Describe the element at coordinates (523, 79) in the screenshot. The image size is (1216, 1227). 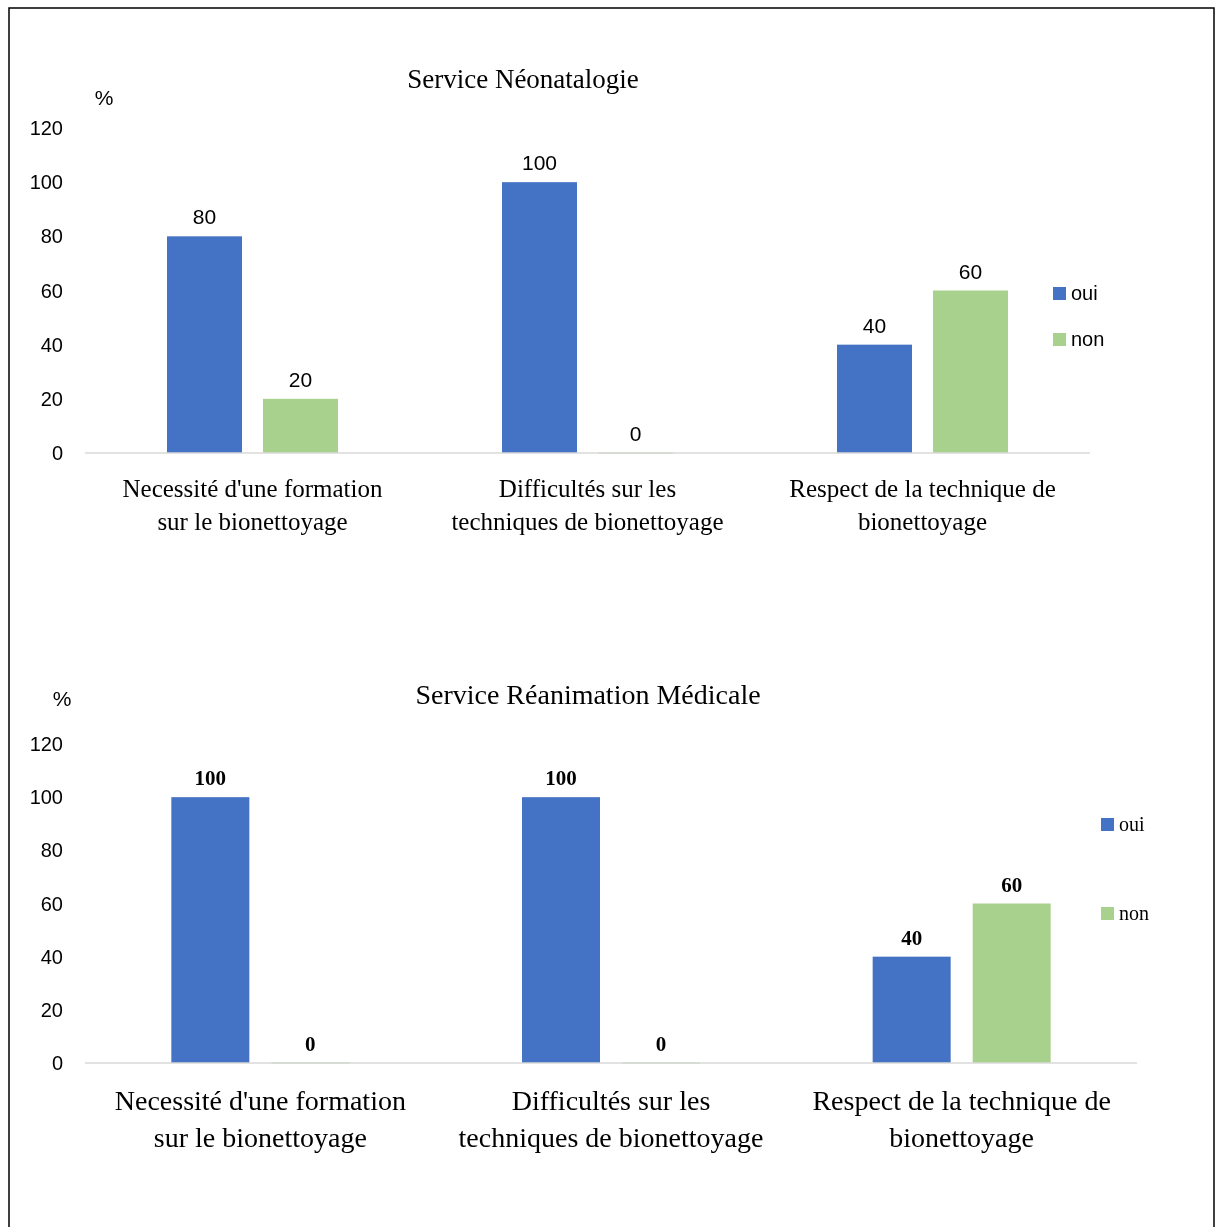
I see `chart-title: Service Néonatalogie` at that location.